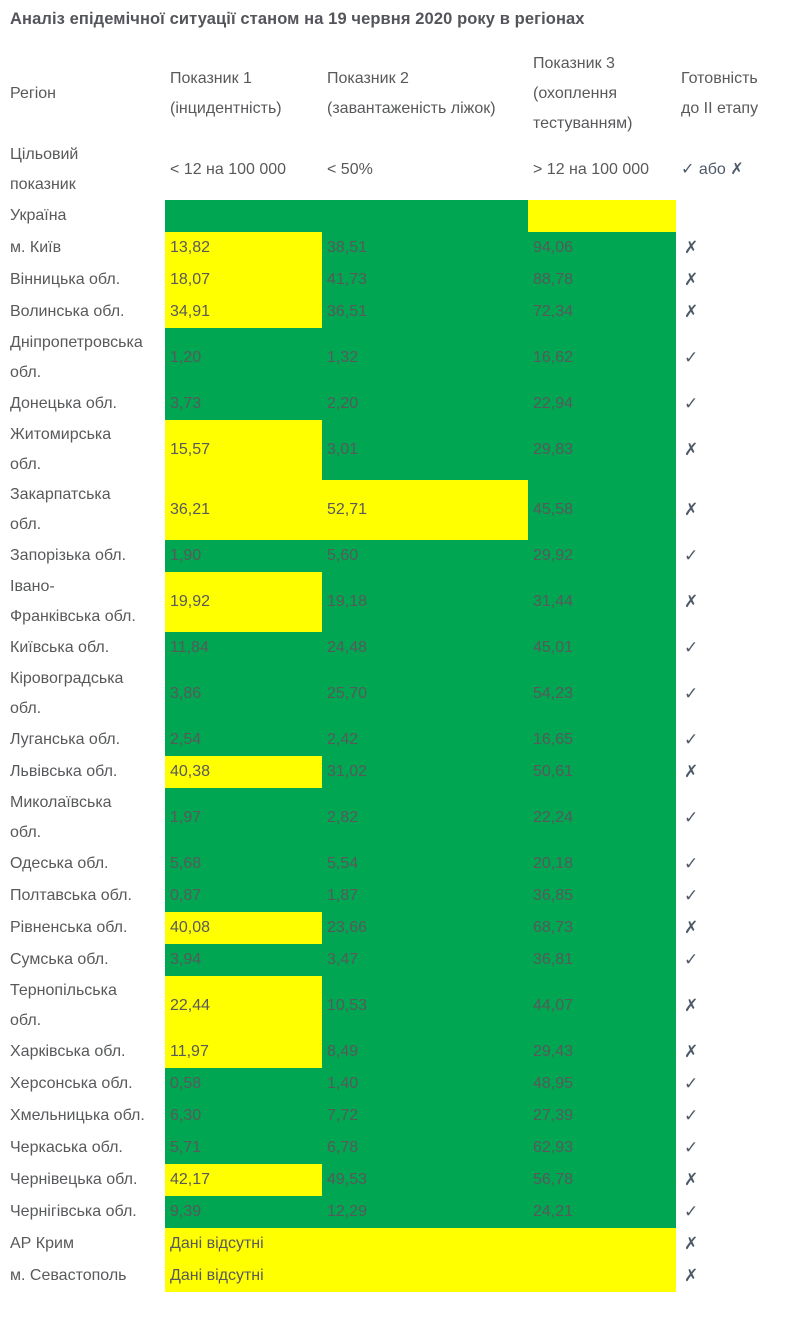  What do you see at coordinates (402, 1052) in the screenshot?
I see `table-row: Харківська обл. 11,97 8,49 29,43 ✗` at bounding box center [402, 1052].